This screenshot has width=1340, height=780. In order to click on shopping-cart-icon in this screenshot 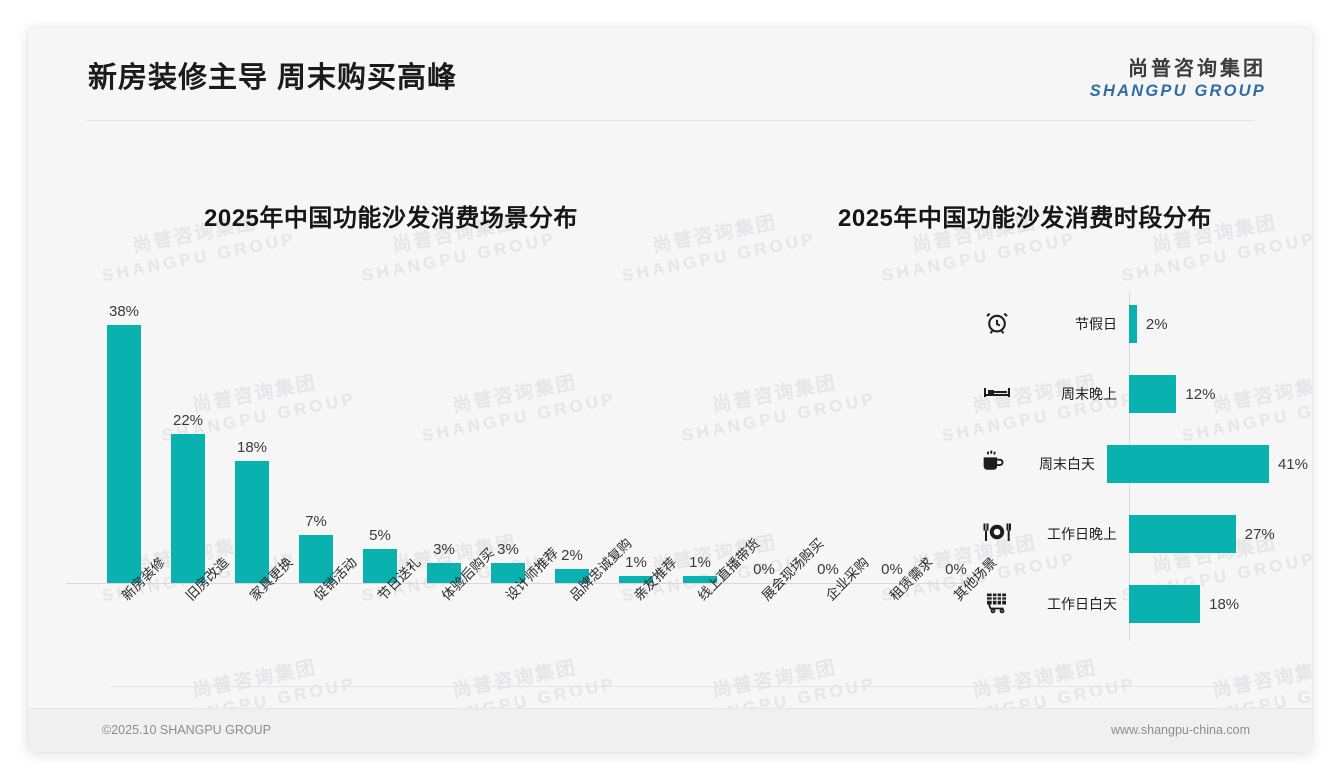, I will do `click(997, 604)`.